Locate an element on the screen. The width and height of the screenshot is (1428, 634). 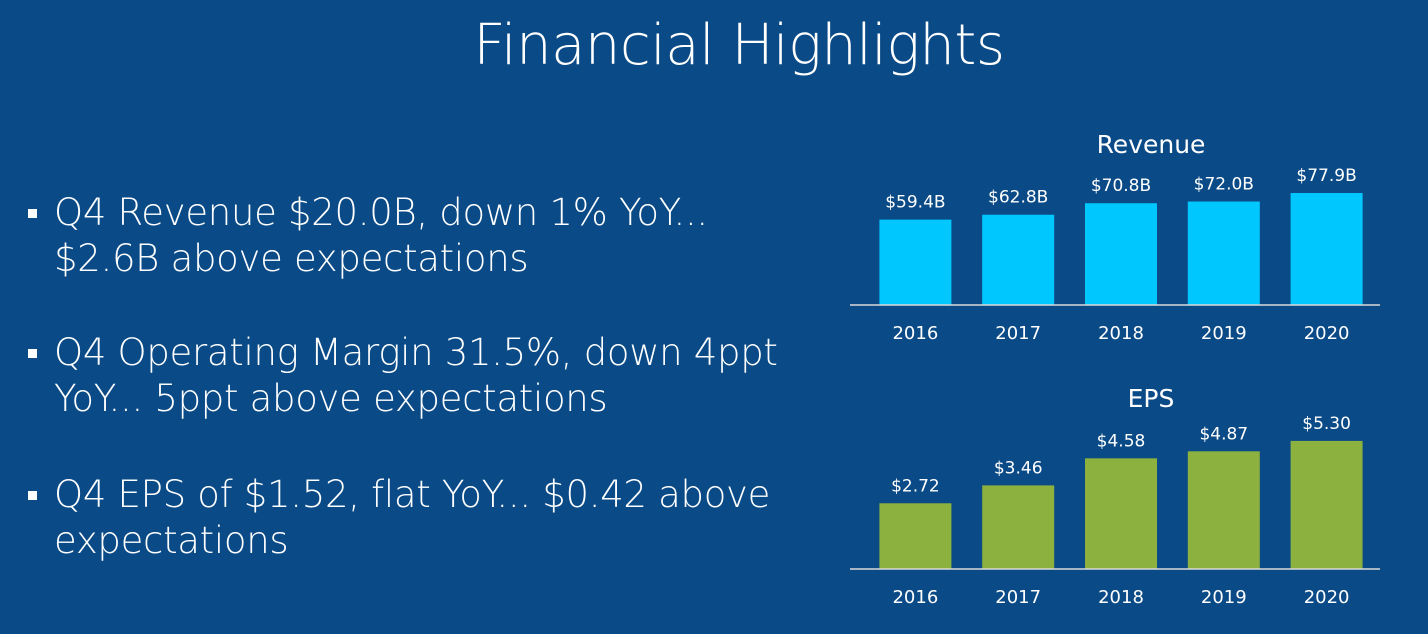
eps-x-tick-label: 2018 is located at coordinates (1121, 597).